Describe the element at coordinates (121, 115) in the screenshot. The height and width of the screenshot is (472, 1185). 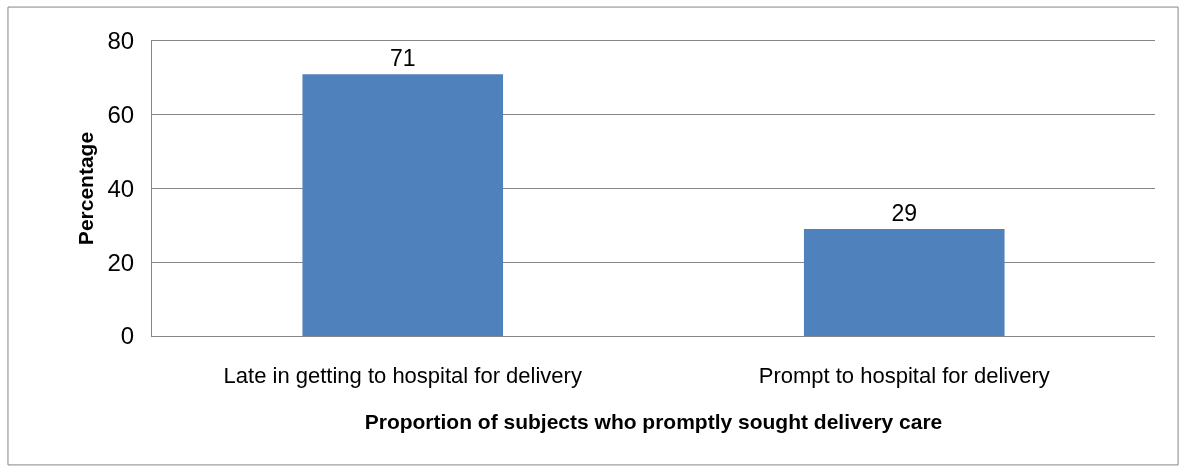
I see `y-tick-label: 60` at that location.